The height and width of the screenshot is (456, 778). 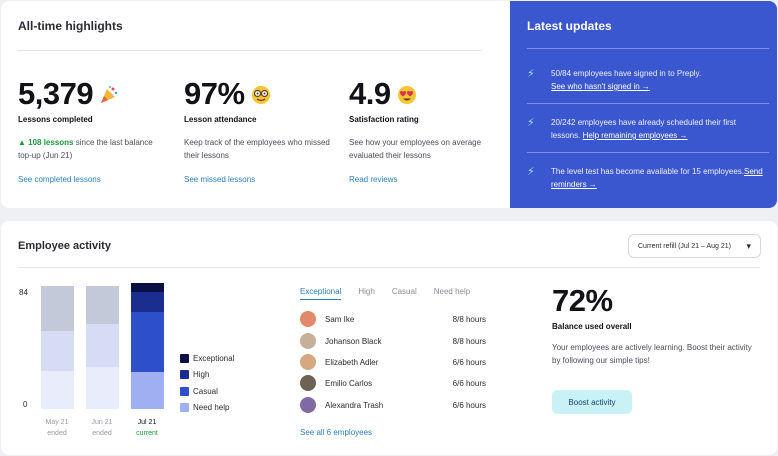 I want to click on legend-label: High, so click(x=201, y=375).